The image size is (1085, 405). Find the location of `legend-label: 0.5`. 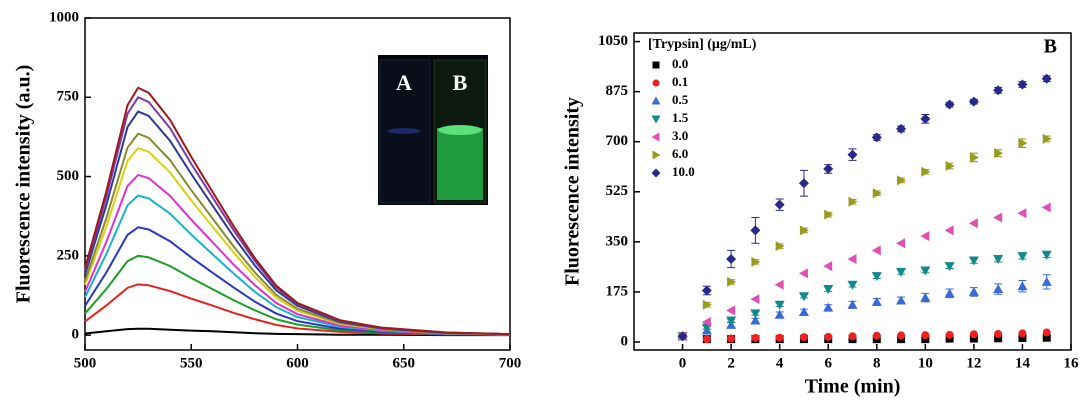

legend-label: 0.5 is located at coordinates (680, 99).